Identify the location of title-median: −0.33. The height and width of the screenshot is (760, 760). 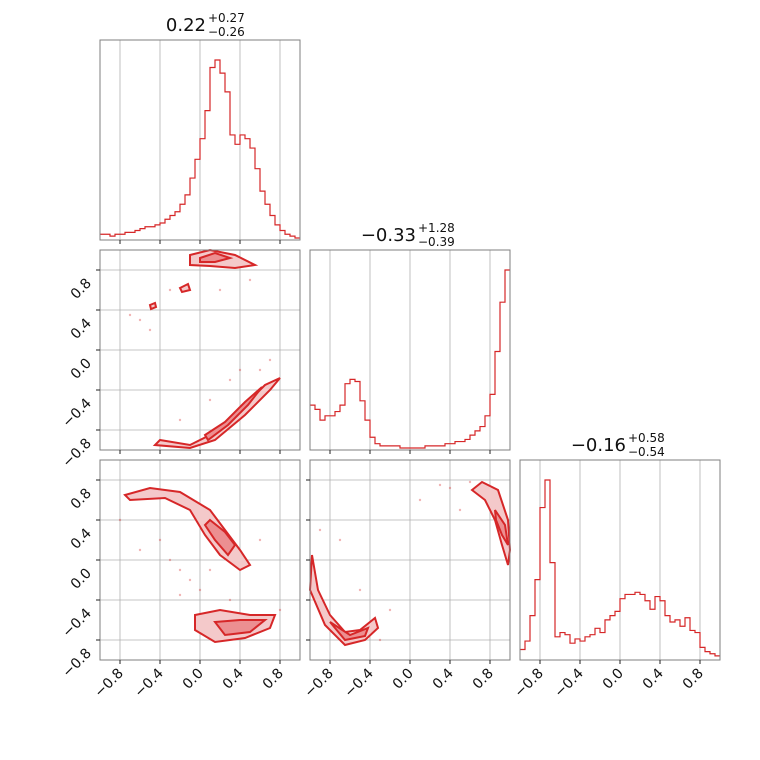
(388, 235).